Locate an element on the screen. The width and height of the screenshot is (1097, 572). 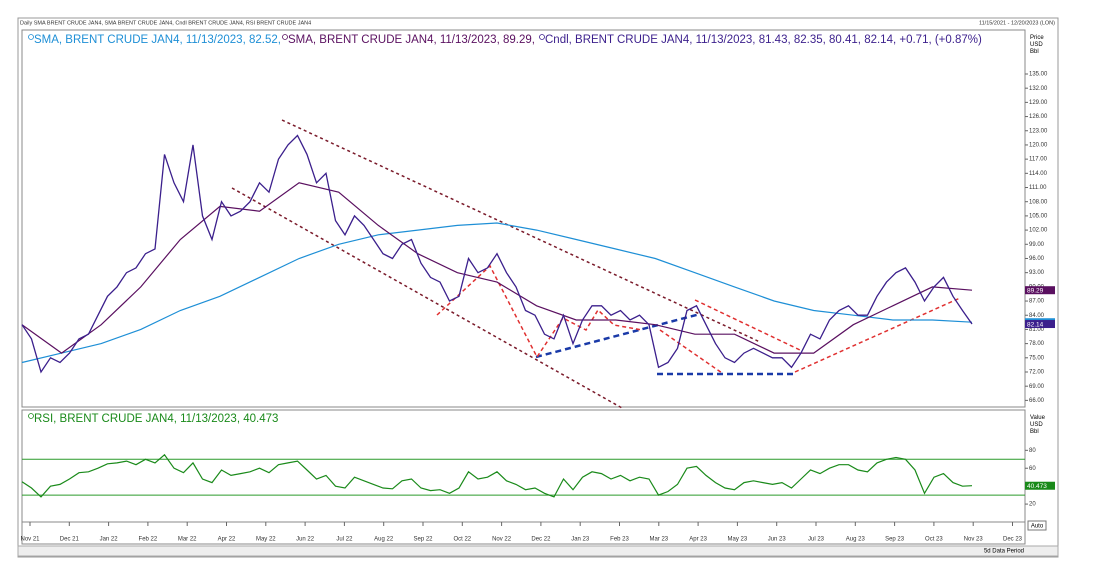
x-tick-label: Jan 23 is located at coordinates (580, 540).